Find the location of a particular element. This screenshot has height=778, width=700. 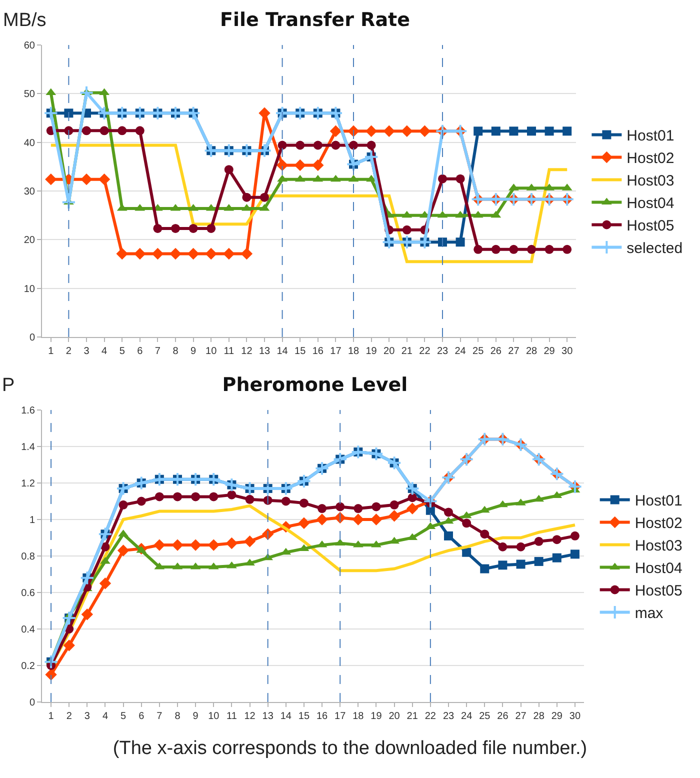

y-tick-label: 60 is located at coordinates (30, 46).